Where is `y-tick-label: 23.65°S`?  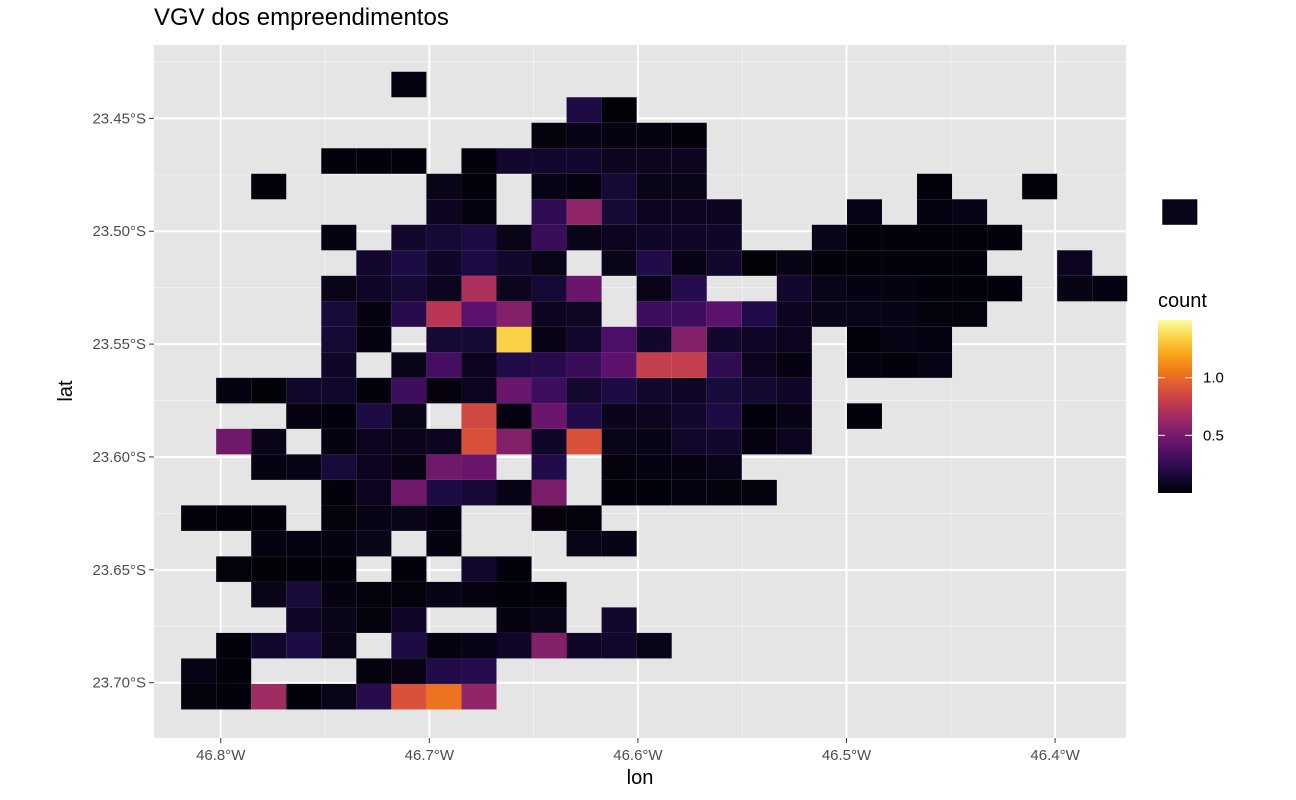
y-tick-label: 23.65°S is located at coordinates (119, 570).